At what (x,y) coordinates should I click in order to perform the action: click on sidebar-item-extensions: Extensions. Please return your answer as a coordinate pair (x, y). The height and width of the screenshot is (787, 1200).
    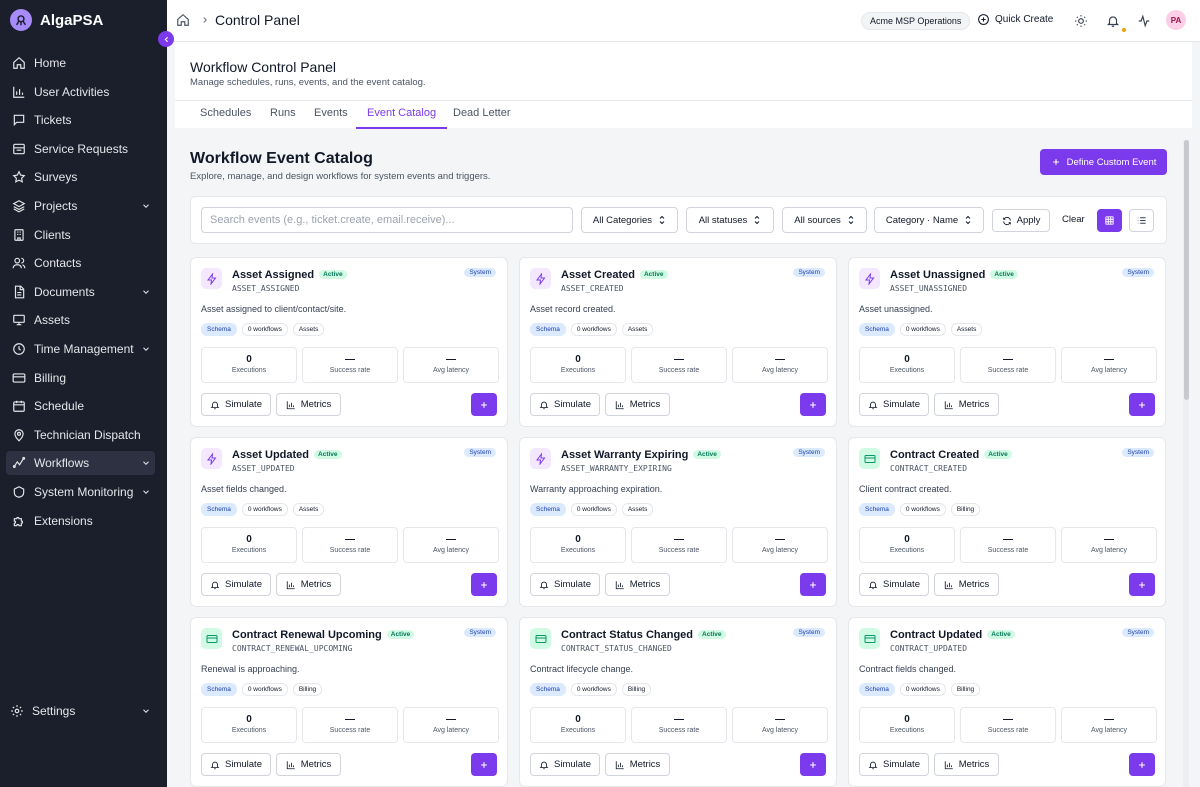
    Looking at the image, I should click on (80, 521).